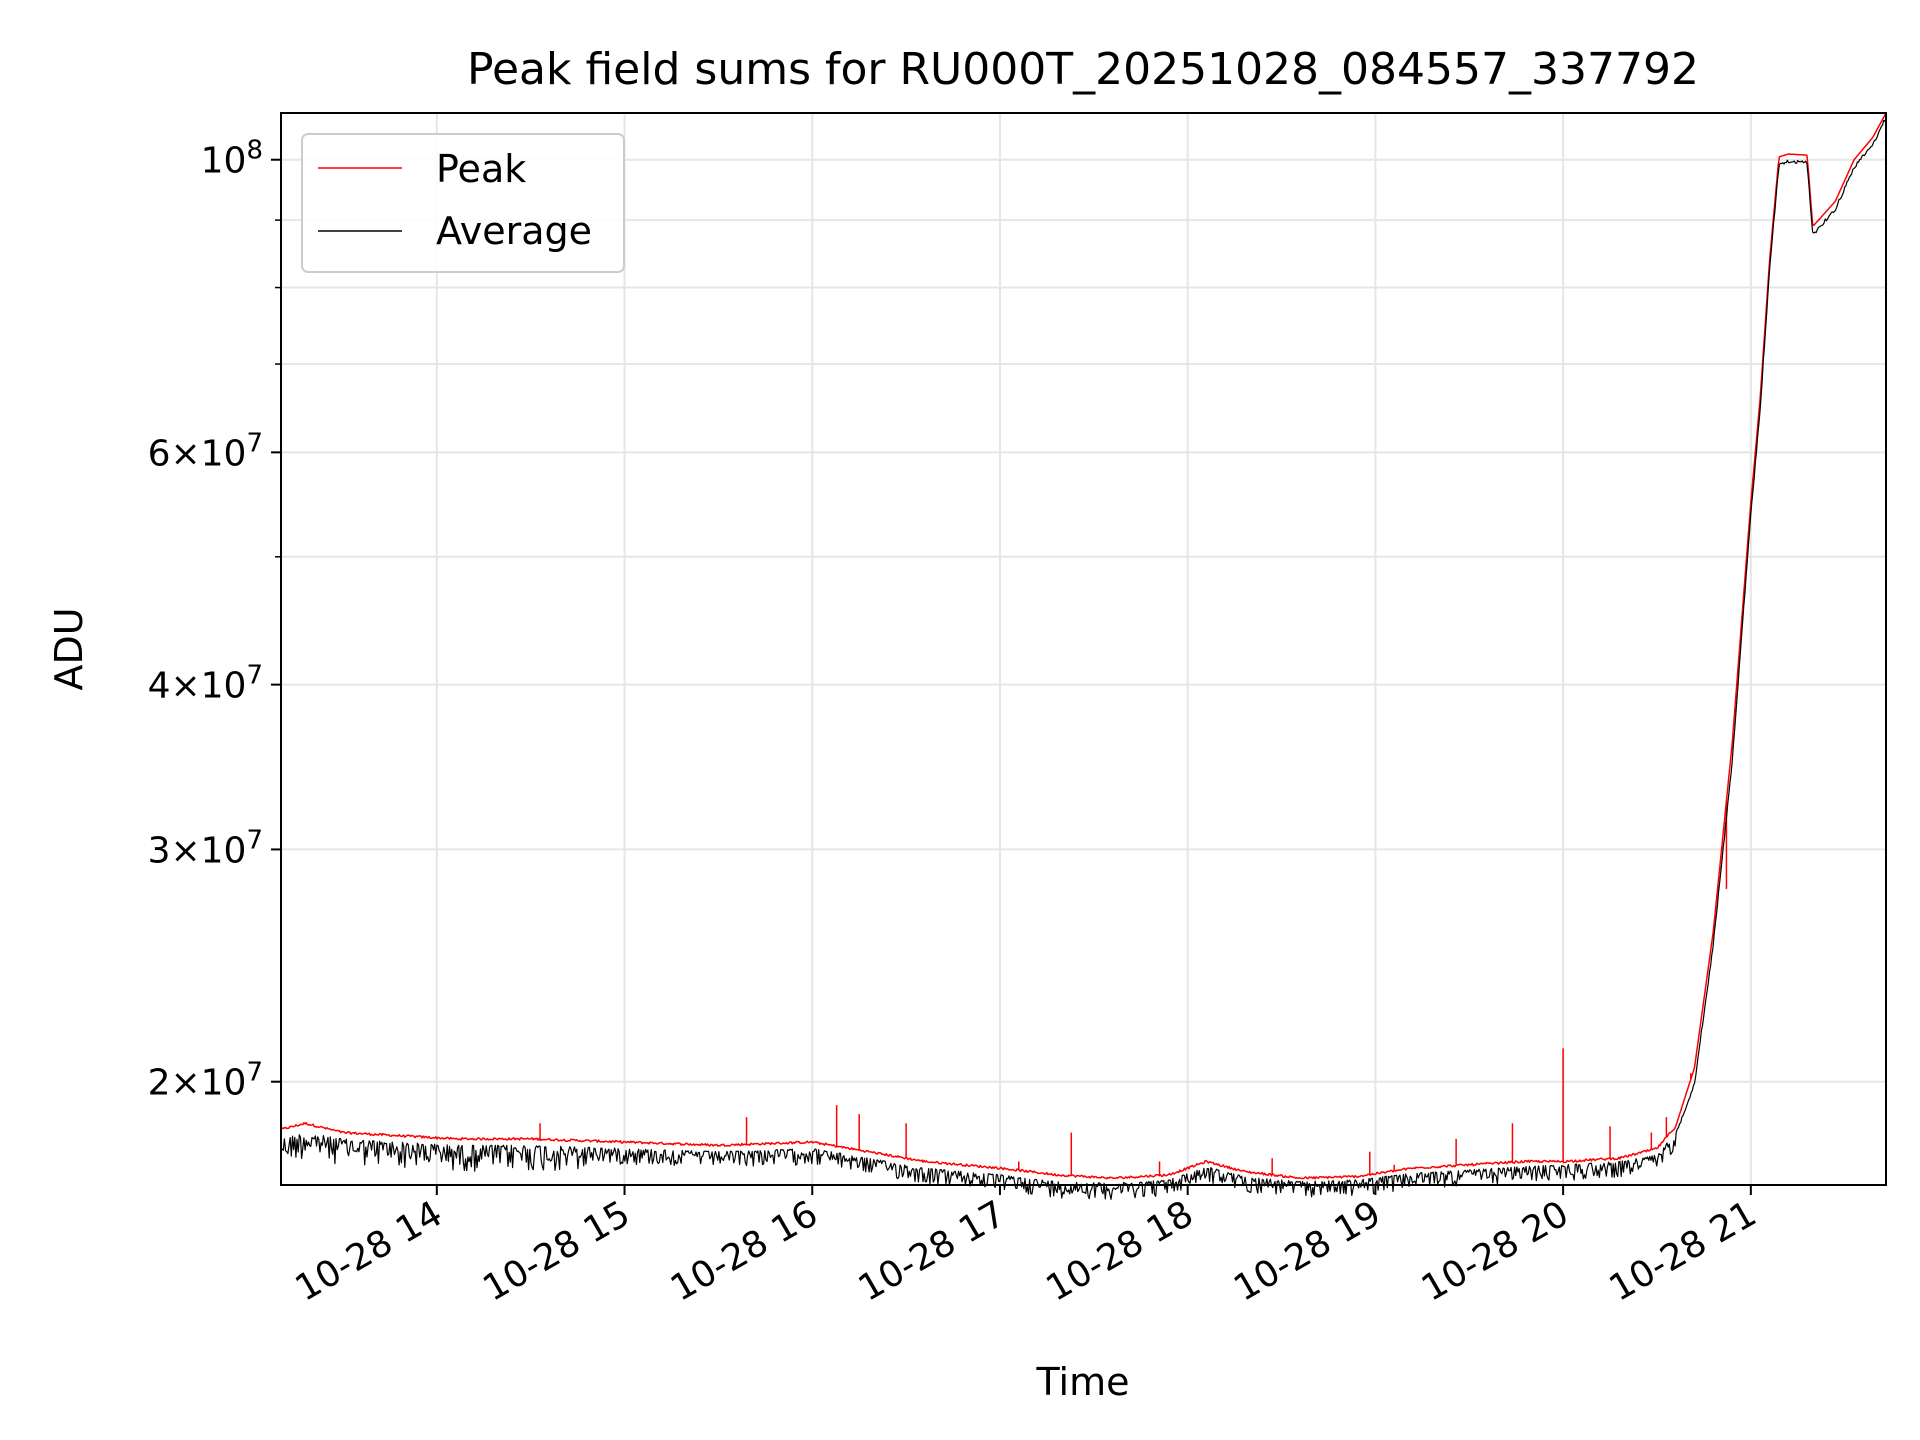 This screenshot has height=1440, width=1920. Describe the element at coordinates (214, 620) in the screenshot. I see `y-axis: 2×107 3×107 4×107 6×107 108` at that location.